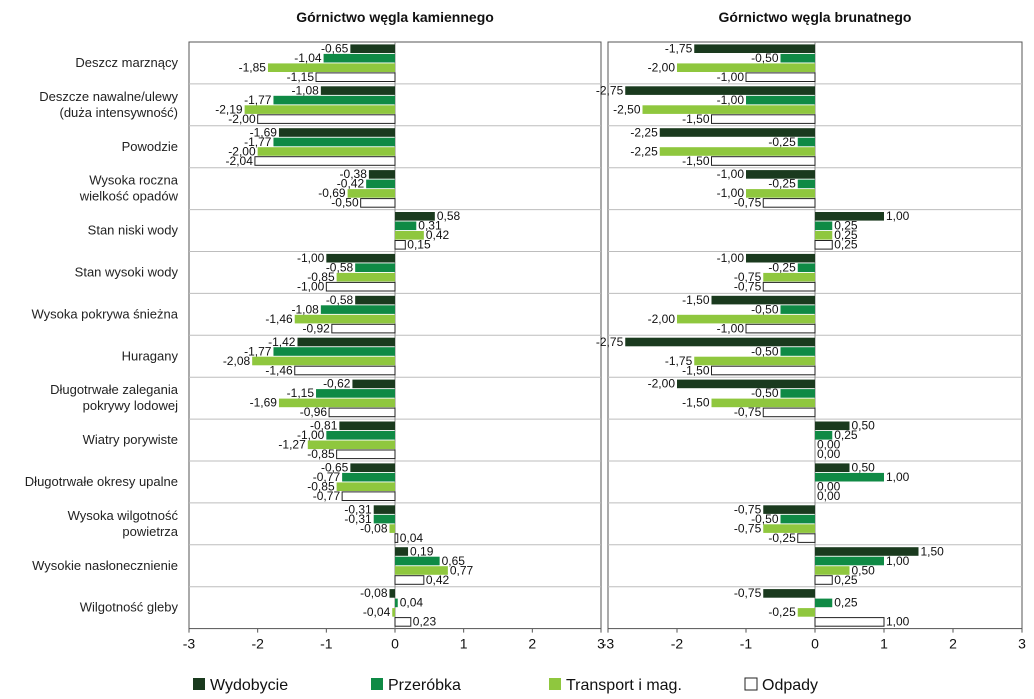  Describe the element at coordinates (358, 509) in the screenshot. I see `data-label: -0,31` at that location.